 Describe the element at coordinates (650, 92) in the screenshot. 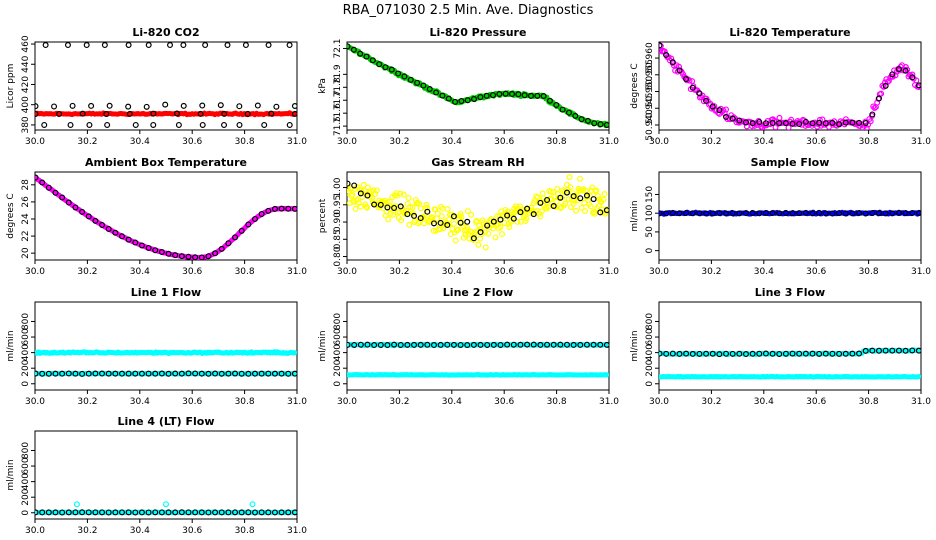

I see `y-tick-label: 50.950` at that location.